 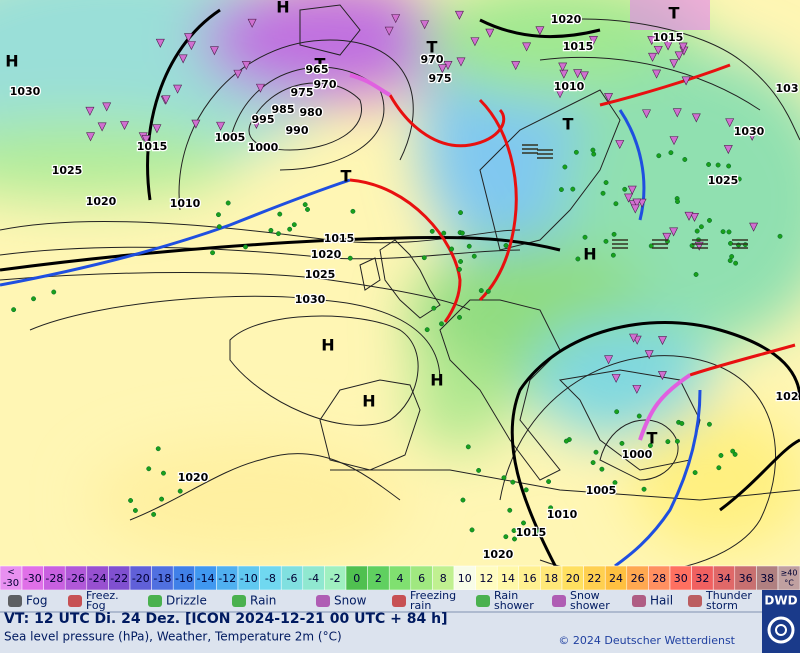 What do you see at coordinates (102, 595) in the screenshot?
I see `legend-label: Freez.` at bounding box center [102, 595].